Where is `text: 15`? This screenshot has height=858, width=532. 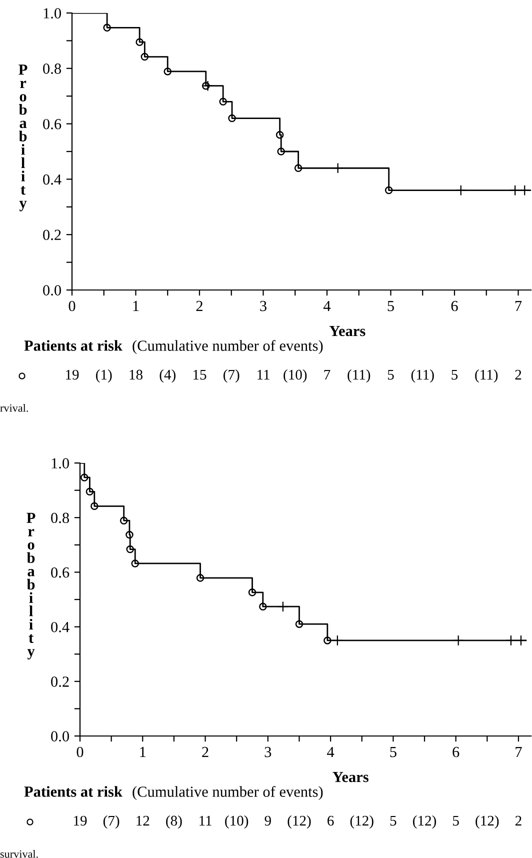 text: 15 is located at coordinates (199, 375).